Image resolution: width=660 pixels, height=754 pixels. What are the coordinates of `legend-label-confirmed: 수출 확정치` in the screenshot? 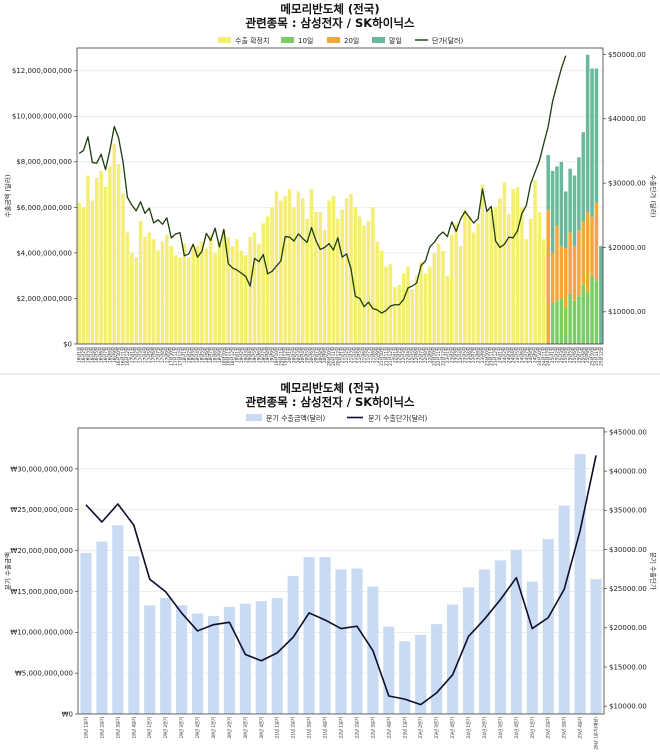 It's located at (252, 40).